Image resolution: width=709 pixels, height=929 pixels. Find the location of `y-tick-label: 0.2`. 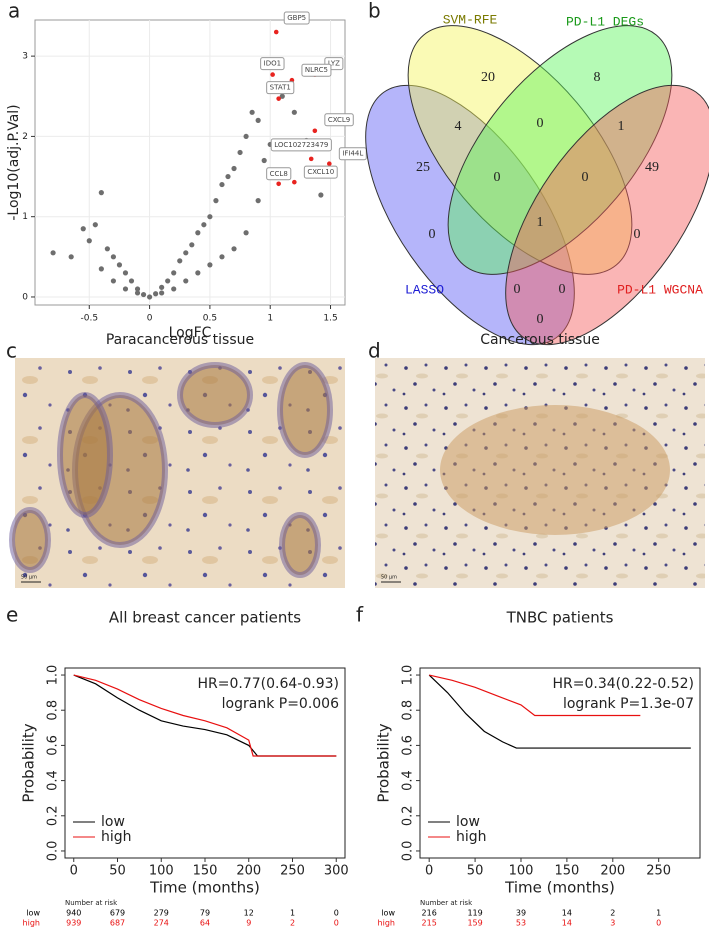

y-tick-label: 0.2 is located at coordinates (408, 815).